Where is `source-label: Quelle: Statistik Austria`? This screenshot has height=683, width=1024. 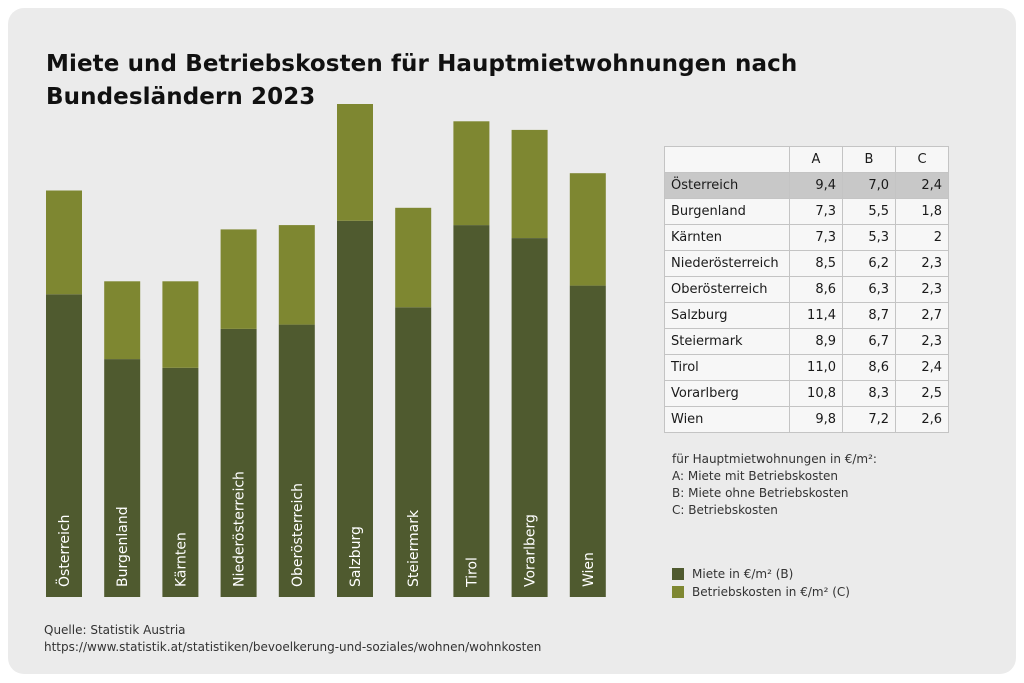 source-label: Quelle: Statistik Austria is located at coordinates (115, 630).